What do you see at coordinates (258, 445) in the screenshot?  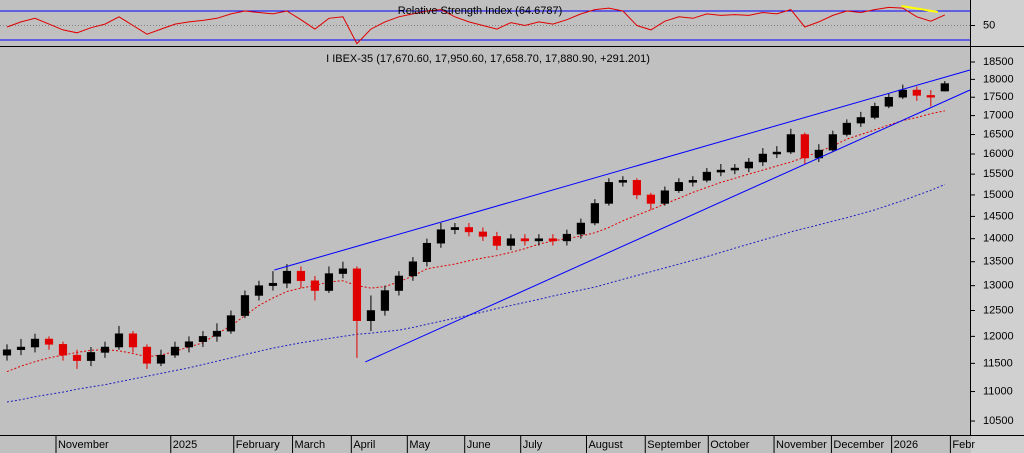 I see `x-tick-label: February` at bounding box center [258, 445].